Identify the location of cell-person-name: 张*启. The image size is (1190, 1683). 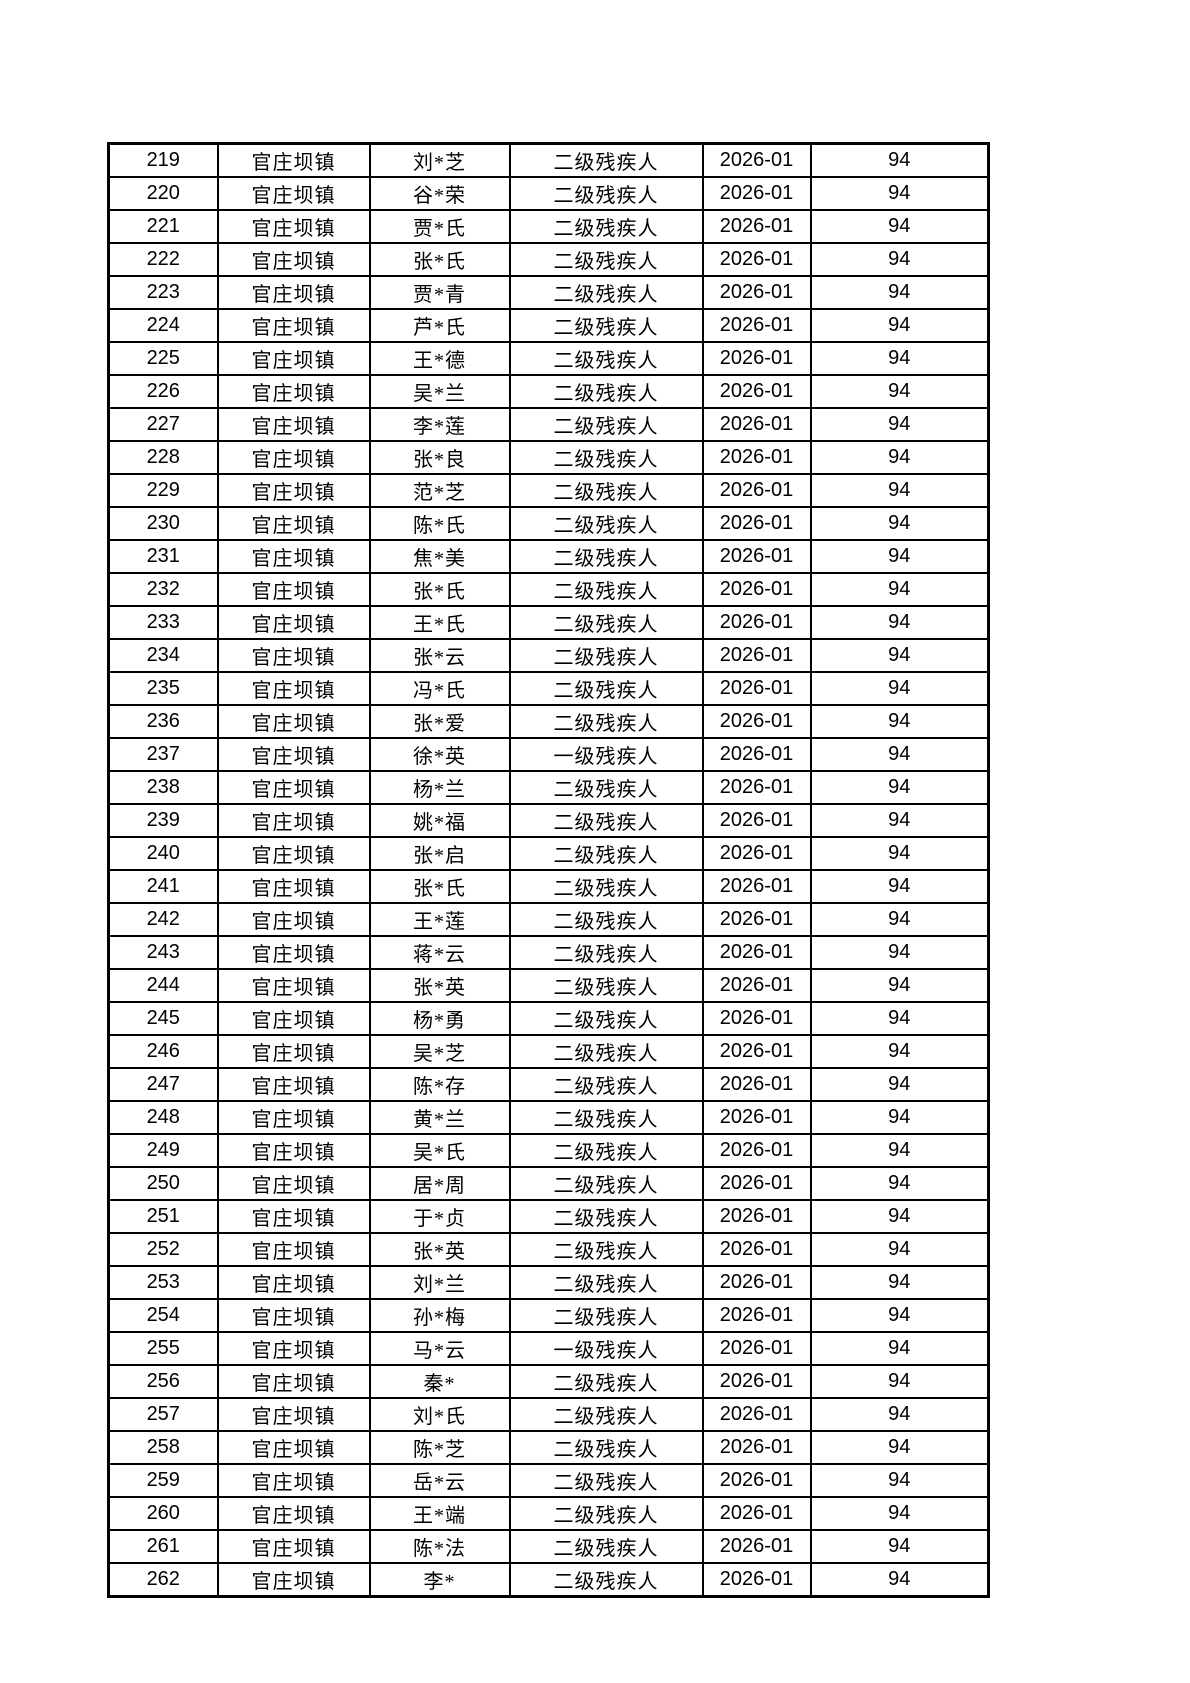
(439, 853).